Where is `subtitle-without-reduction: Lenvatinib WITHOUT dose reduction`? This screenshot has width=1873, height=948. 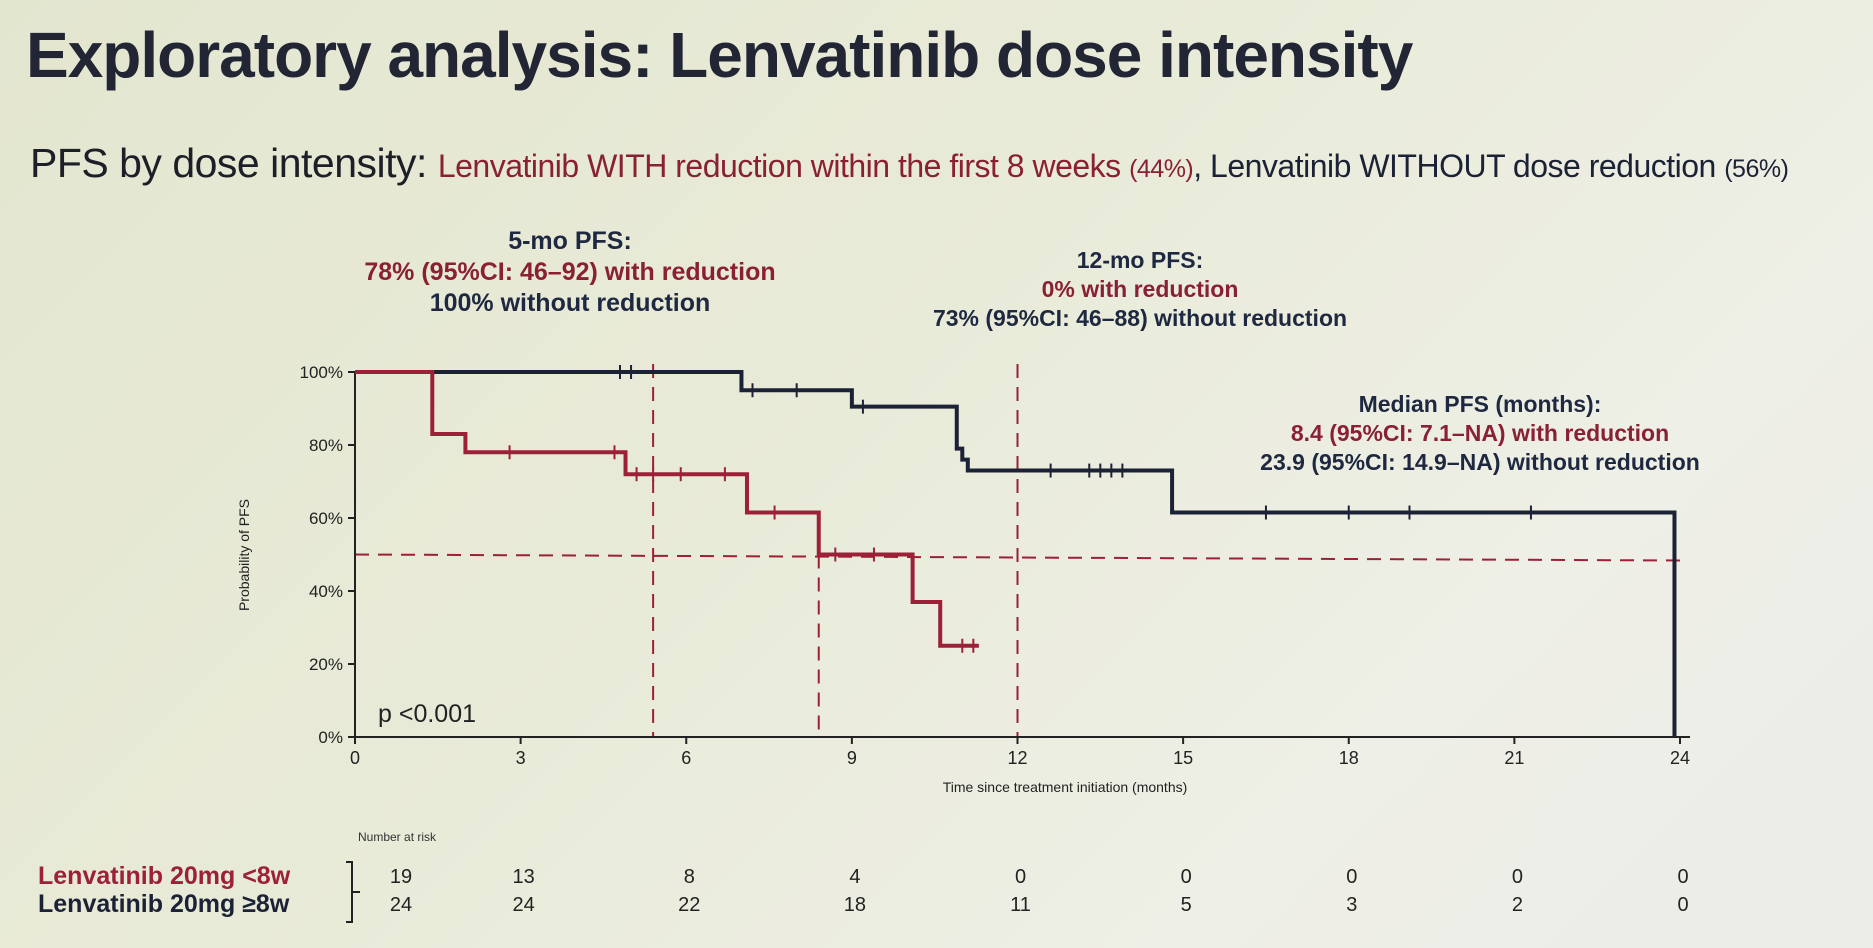
subtitle-without-reduction: Lenvatinib WITHOUT dose reduction is located at coordinates (1467, 166).